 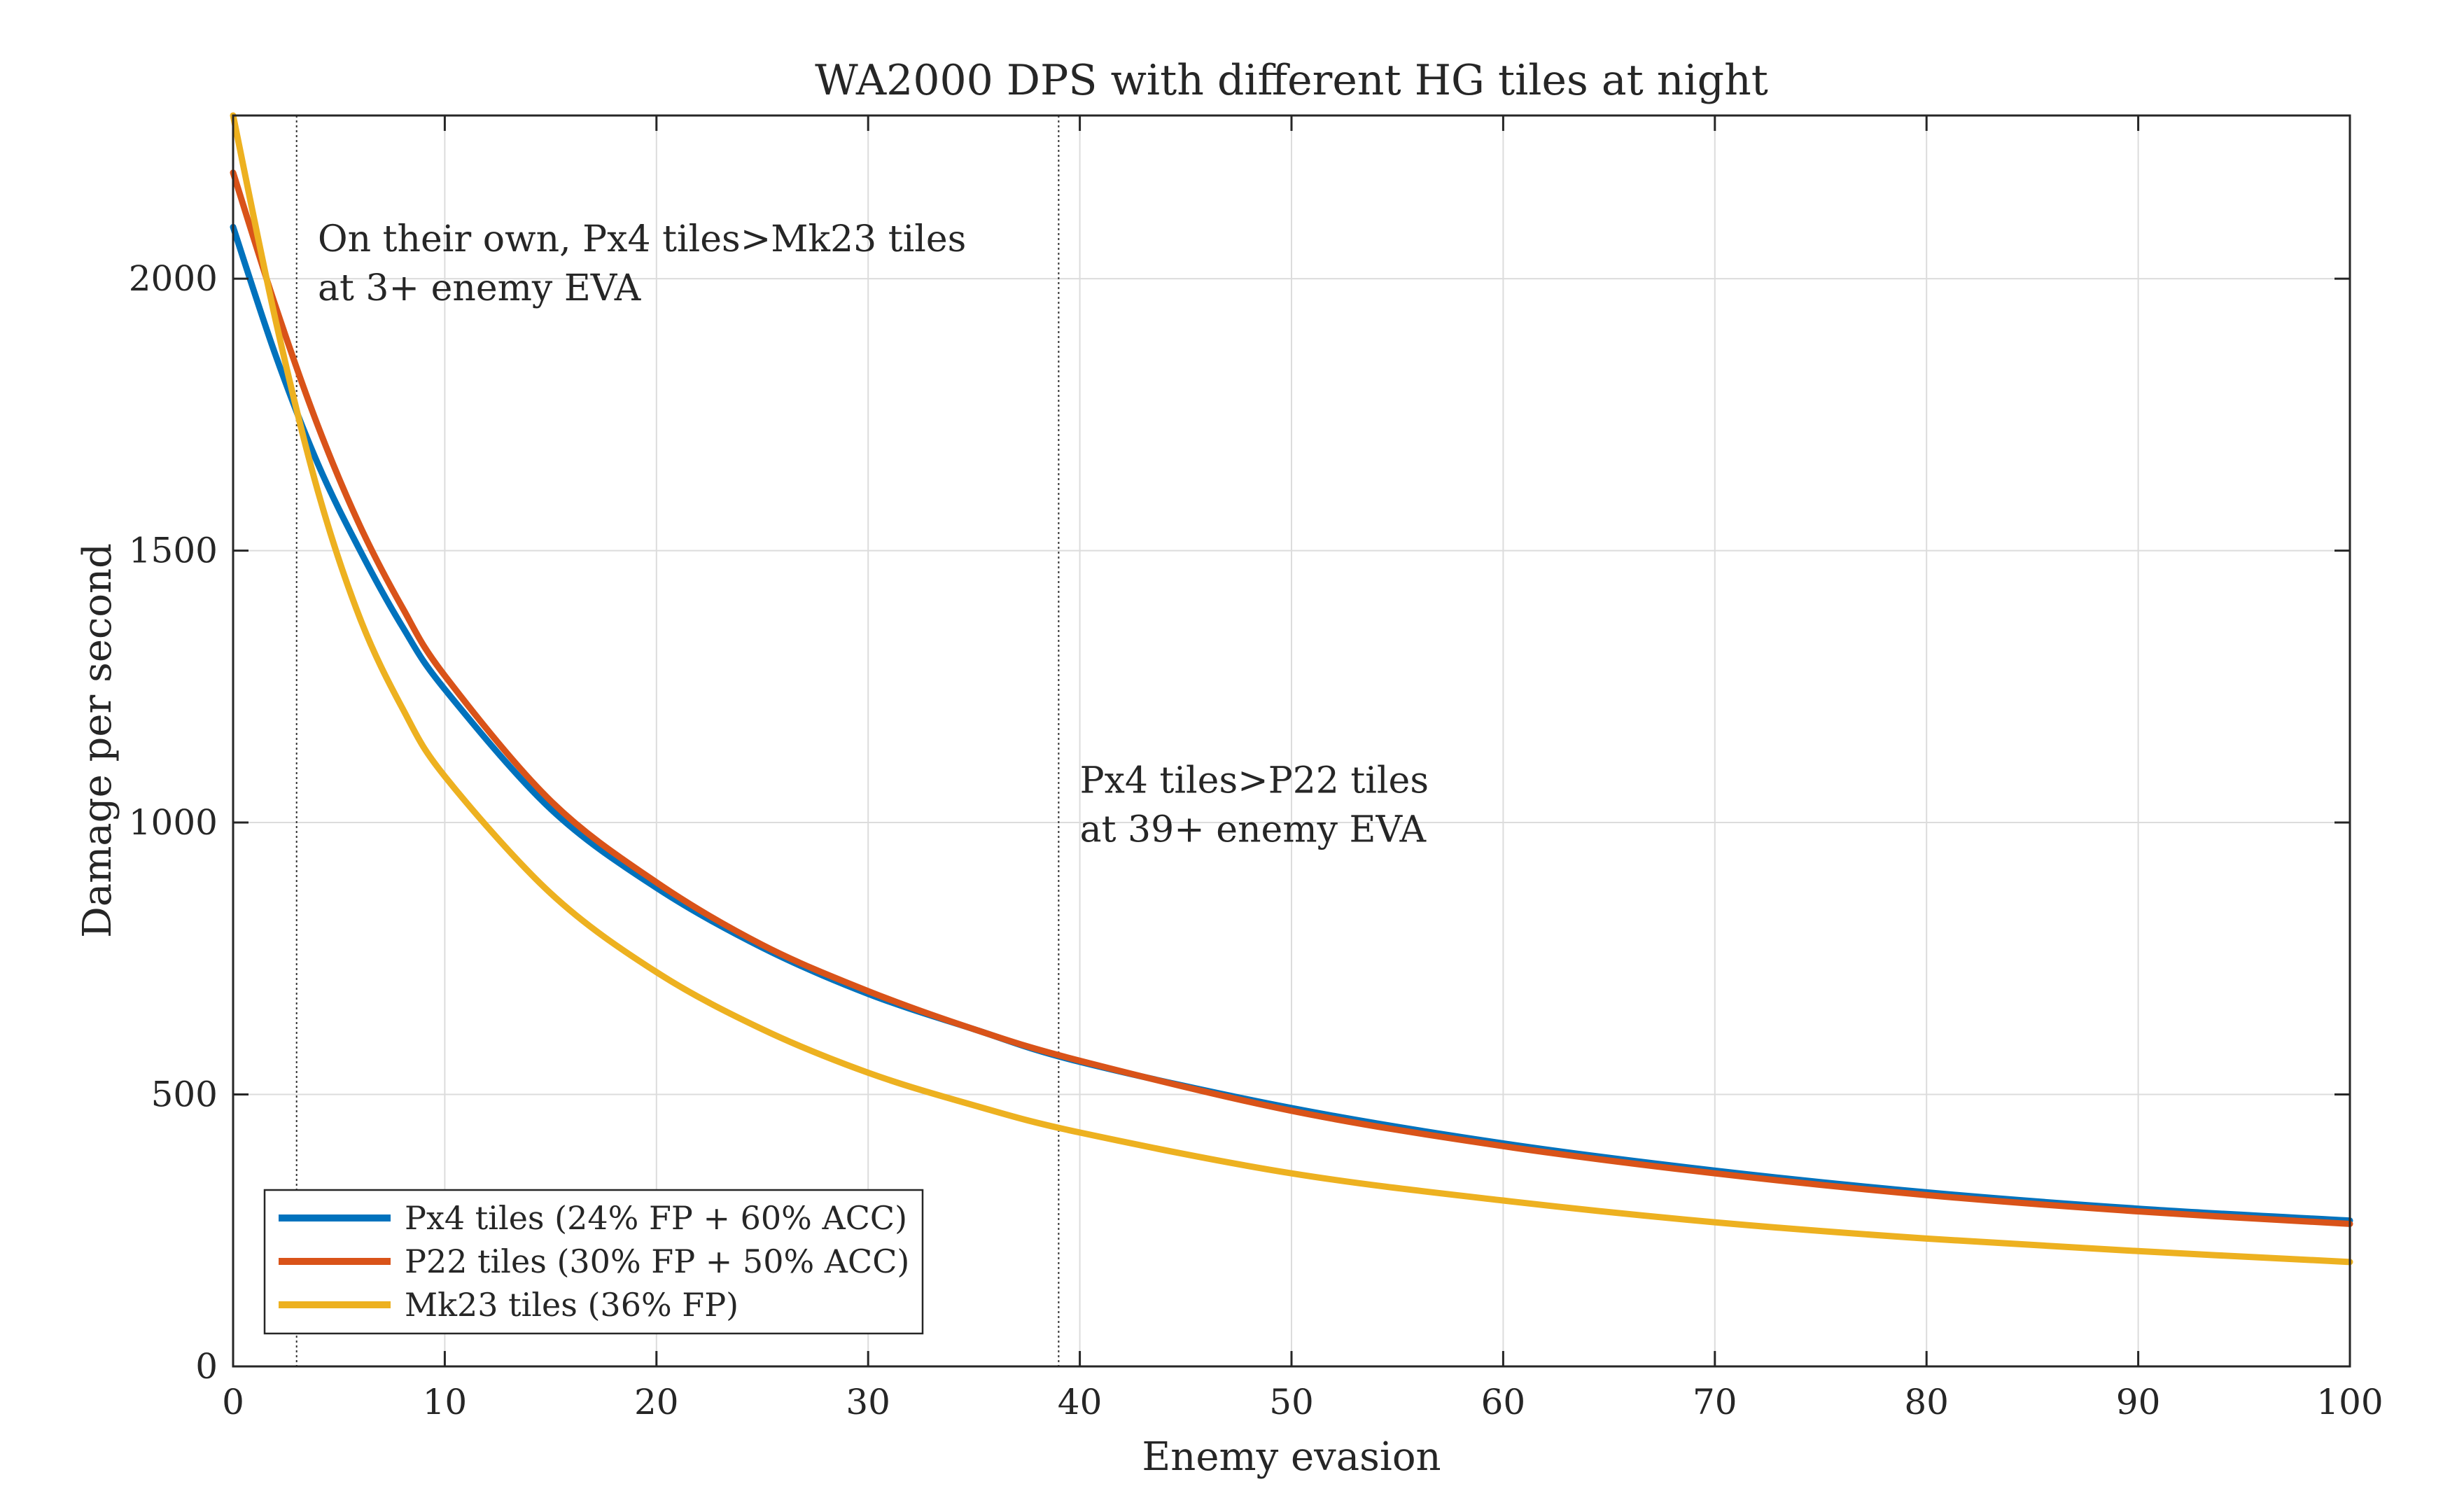 What do you see at coordinates (1926, 1402) in the screenshot?
I see `x-tick-label: 80` at bounding box center [1926, 1402].